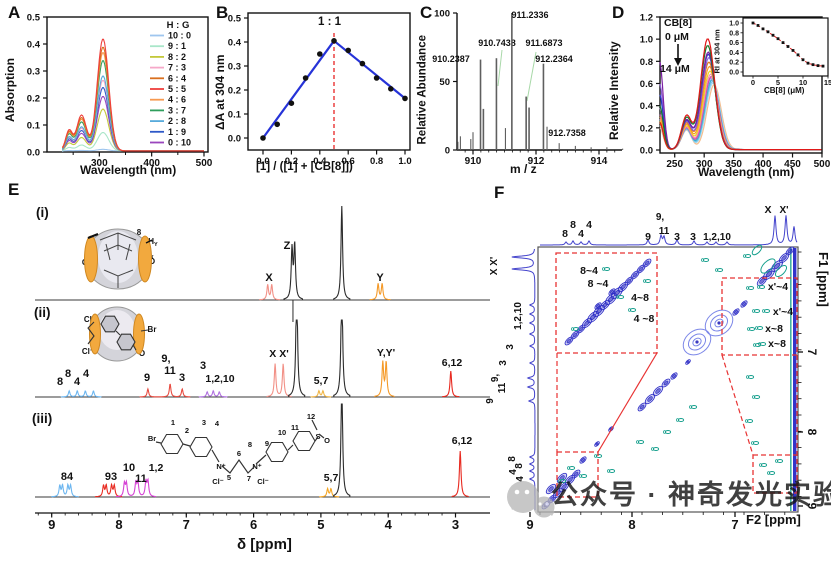 The image size is (831, 565). Describe the element at coordinates (784, 90) in the screenshot. I see `d-inset-x-axis-title: CB[8] (μM)` at that location.